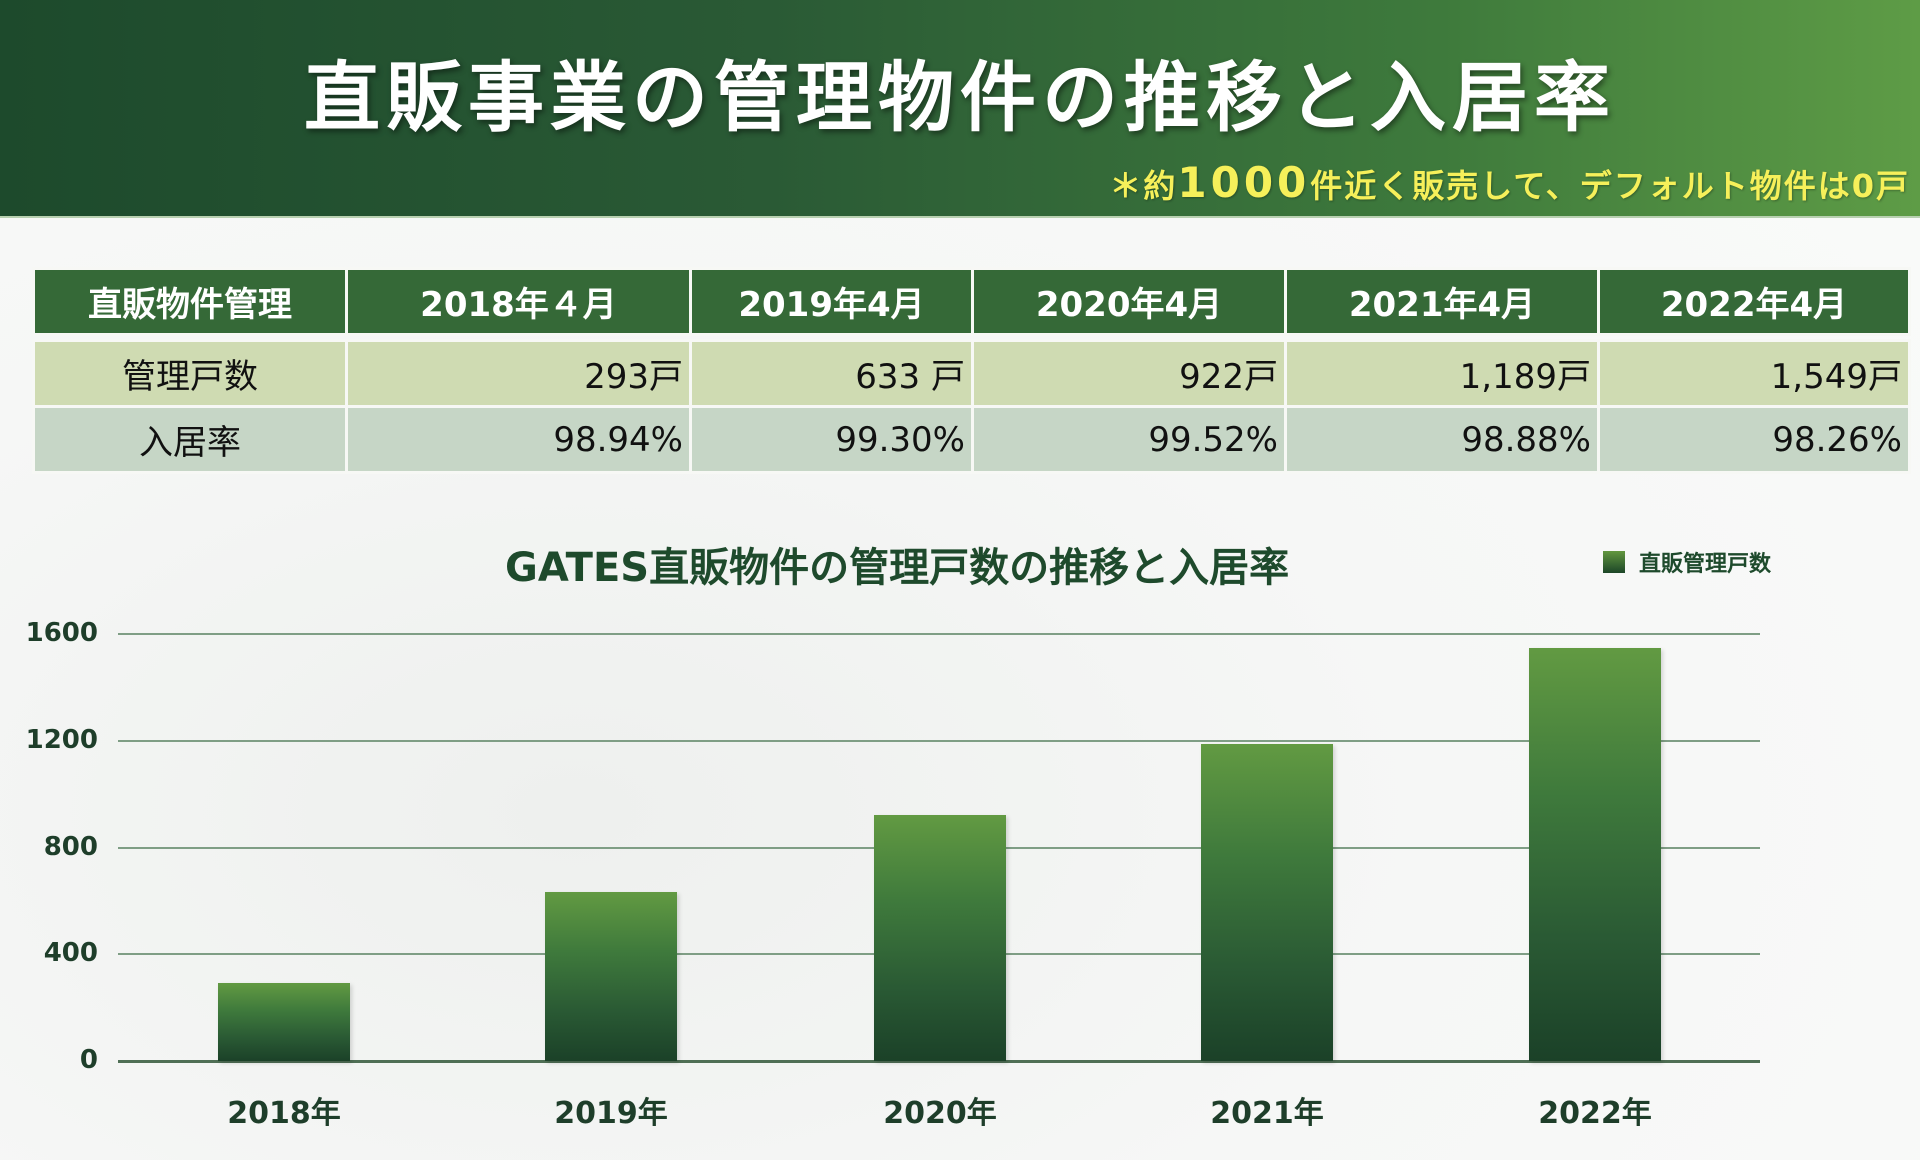 The image size is (1920, 1160). What do you see at coordinates (518, 439) in the screenshot?
I see `table-cell: 98.94%` at bounding box center [518, 439].